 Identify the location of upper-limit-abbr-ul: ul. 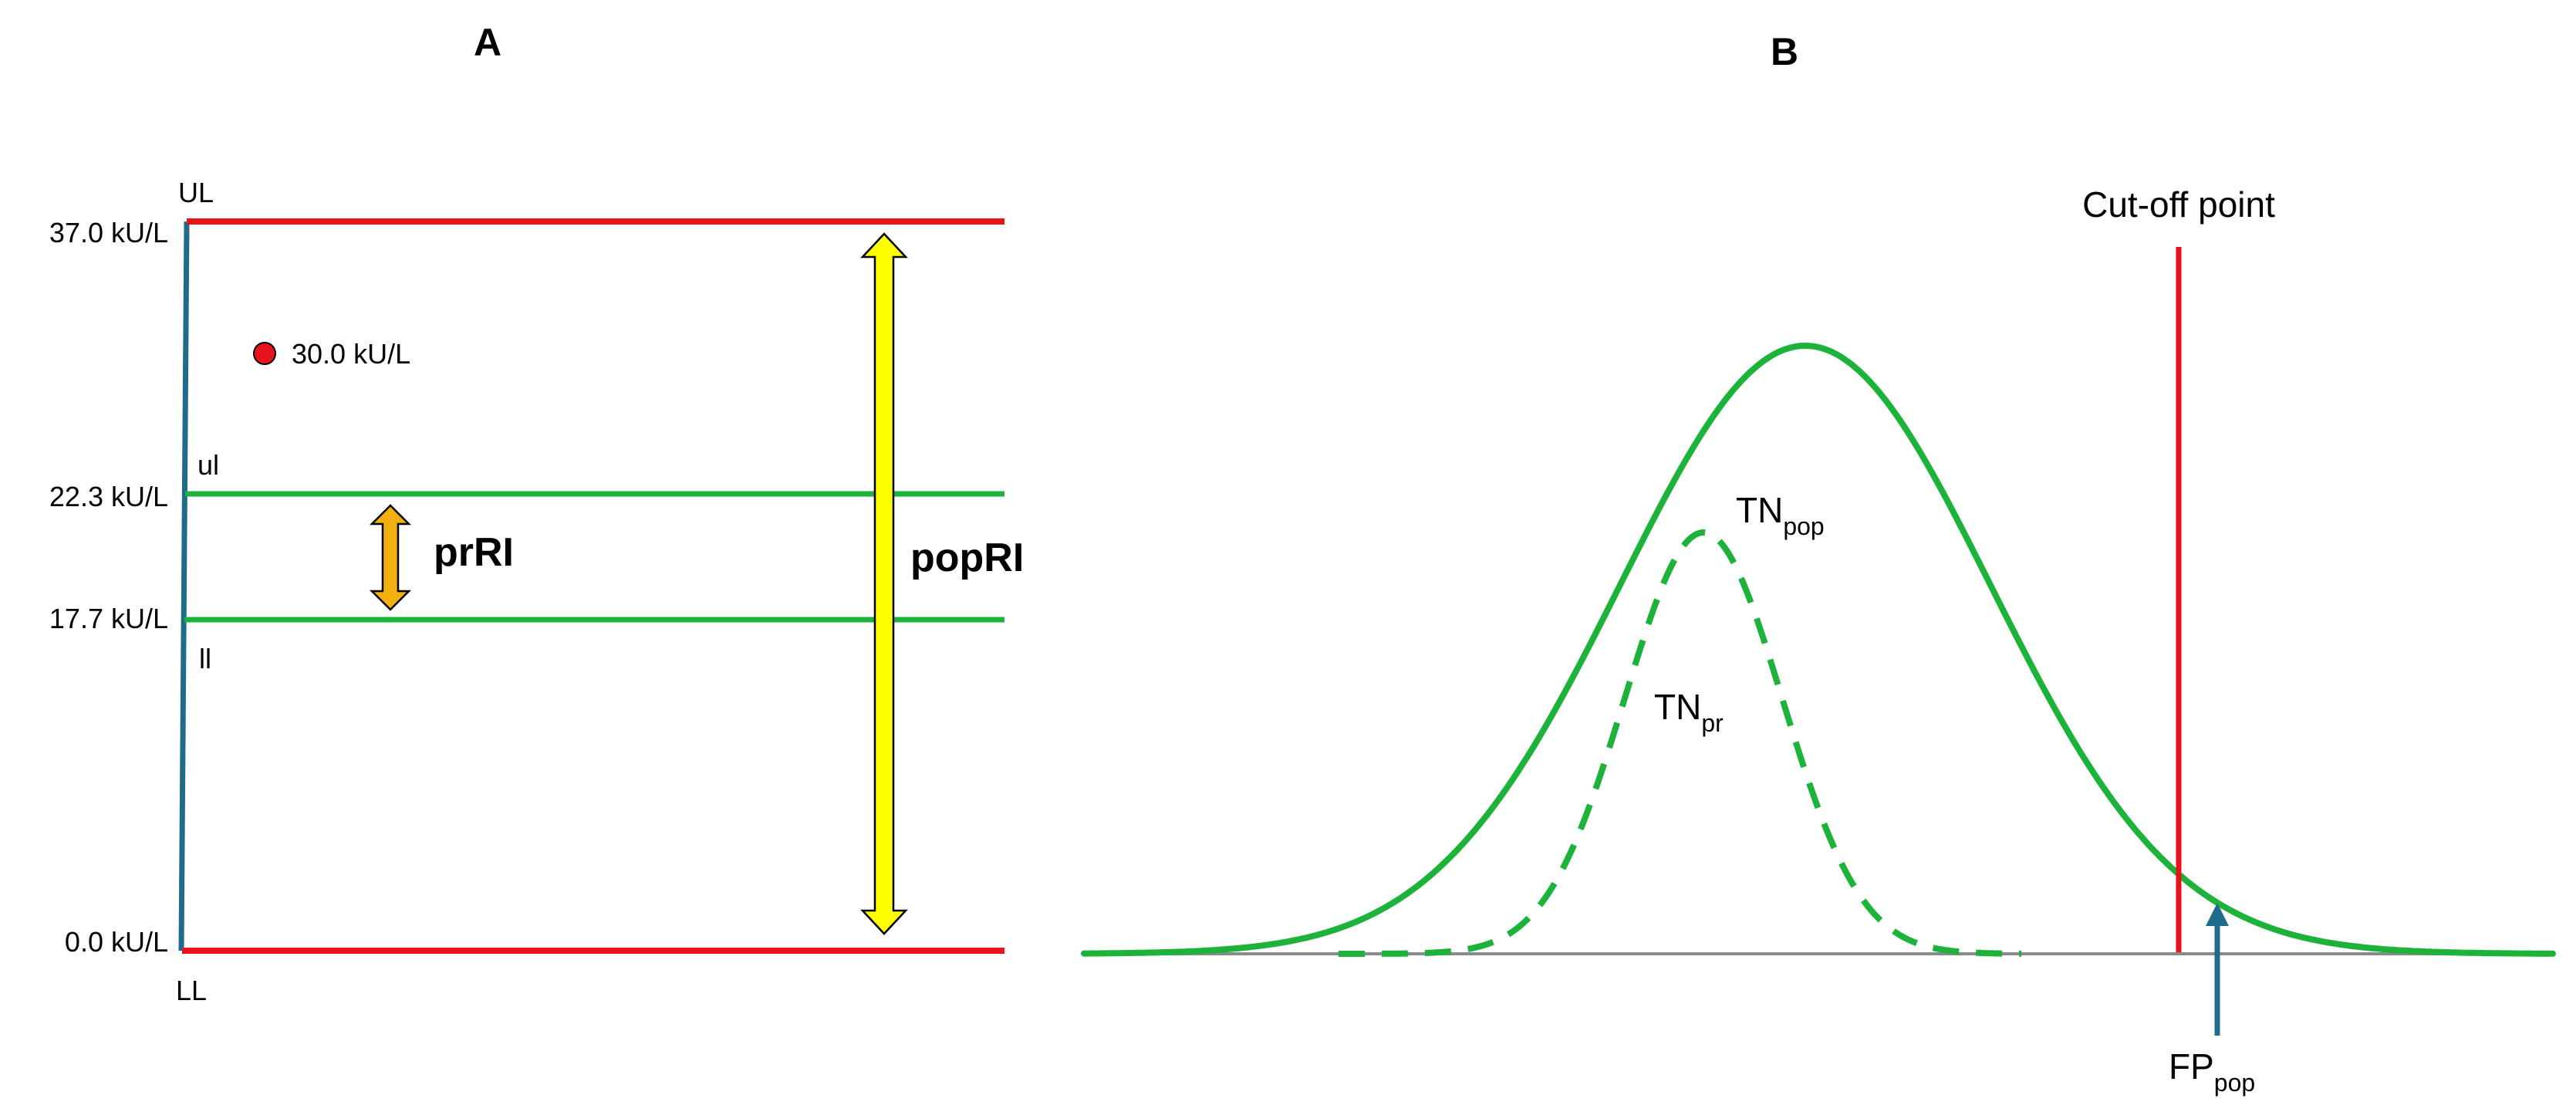
(208, 465).